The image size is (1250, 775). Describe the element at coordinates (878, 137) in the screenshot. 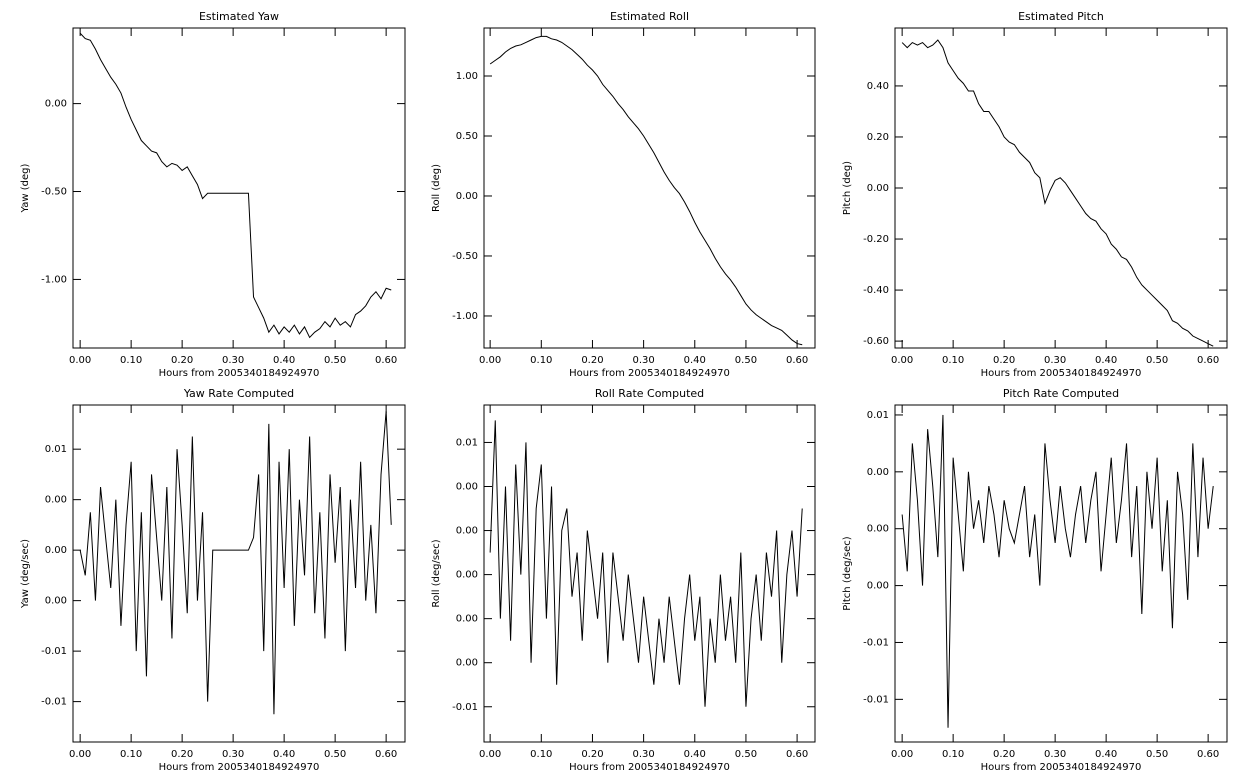

I see `y-tick-label: 0.20` at that location.